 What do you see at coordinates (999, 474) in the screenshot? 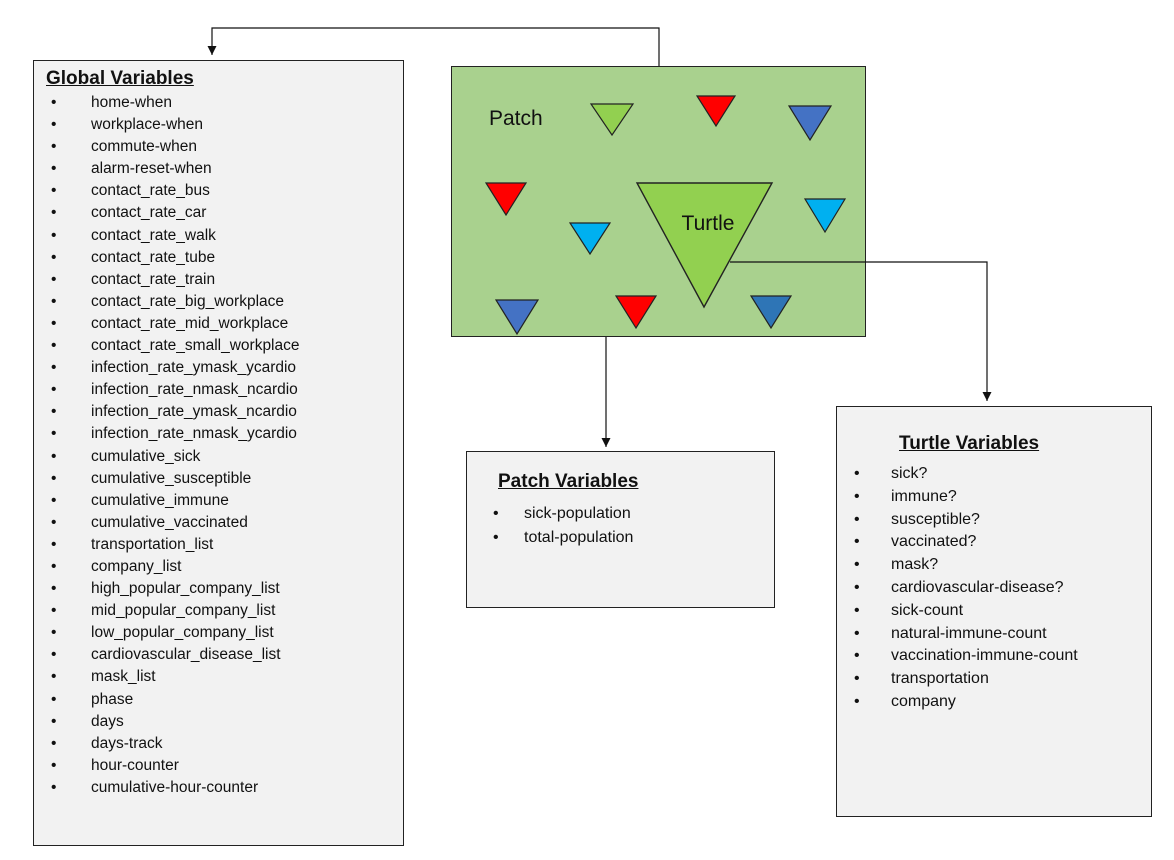
I see `variable-item: sick?` at bounding box center [999, 474].